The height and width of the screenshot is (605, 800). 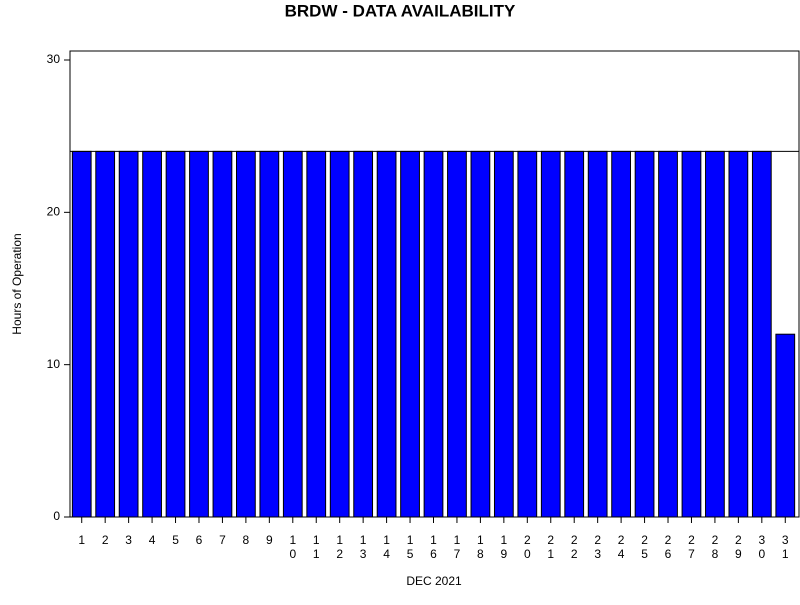 What do you see at coordinates (246, 540) in the screenshot?
I see `x-tick-label: 8` at bounding box center [246, 540].